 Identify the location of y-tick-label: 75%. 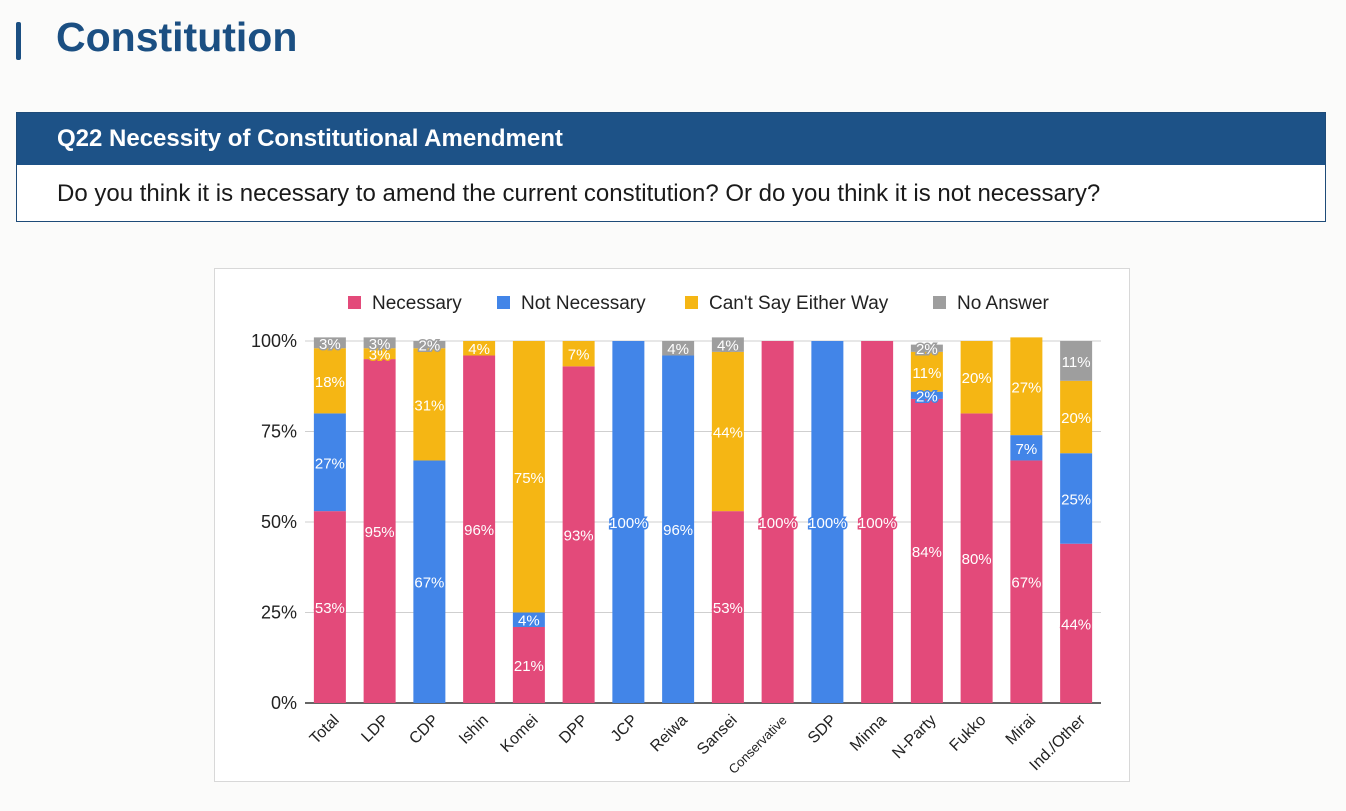
(279, 432).